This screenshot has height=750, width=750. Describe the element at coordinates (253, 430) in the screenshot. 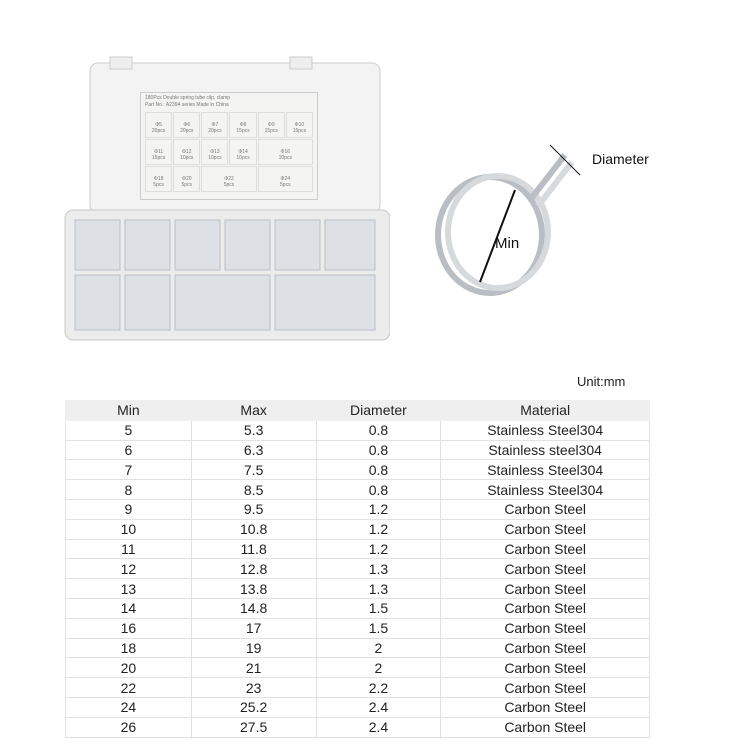

I see `table-cell: 5.3` at that location.